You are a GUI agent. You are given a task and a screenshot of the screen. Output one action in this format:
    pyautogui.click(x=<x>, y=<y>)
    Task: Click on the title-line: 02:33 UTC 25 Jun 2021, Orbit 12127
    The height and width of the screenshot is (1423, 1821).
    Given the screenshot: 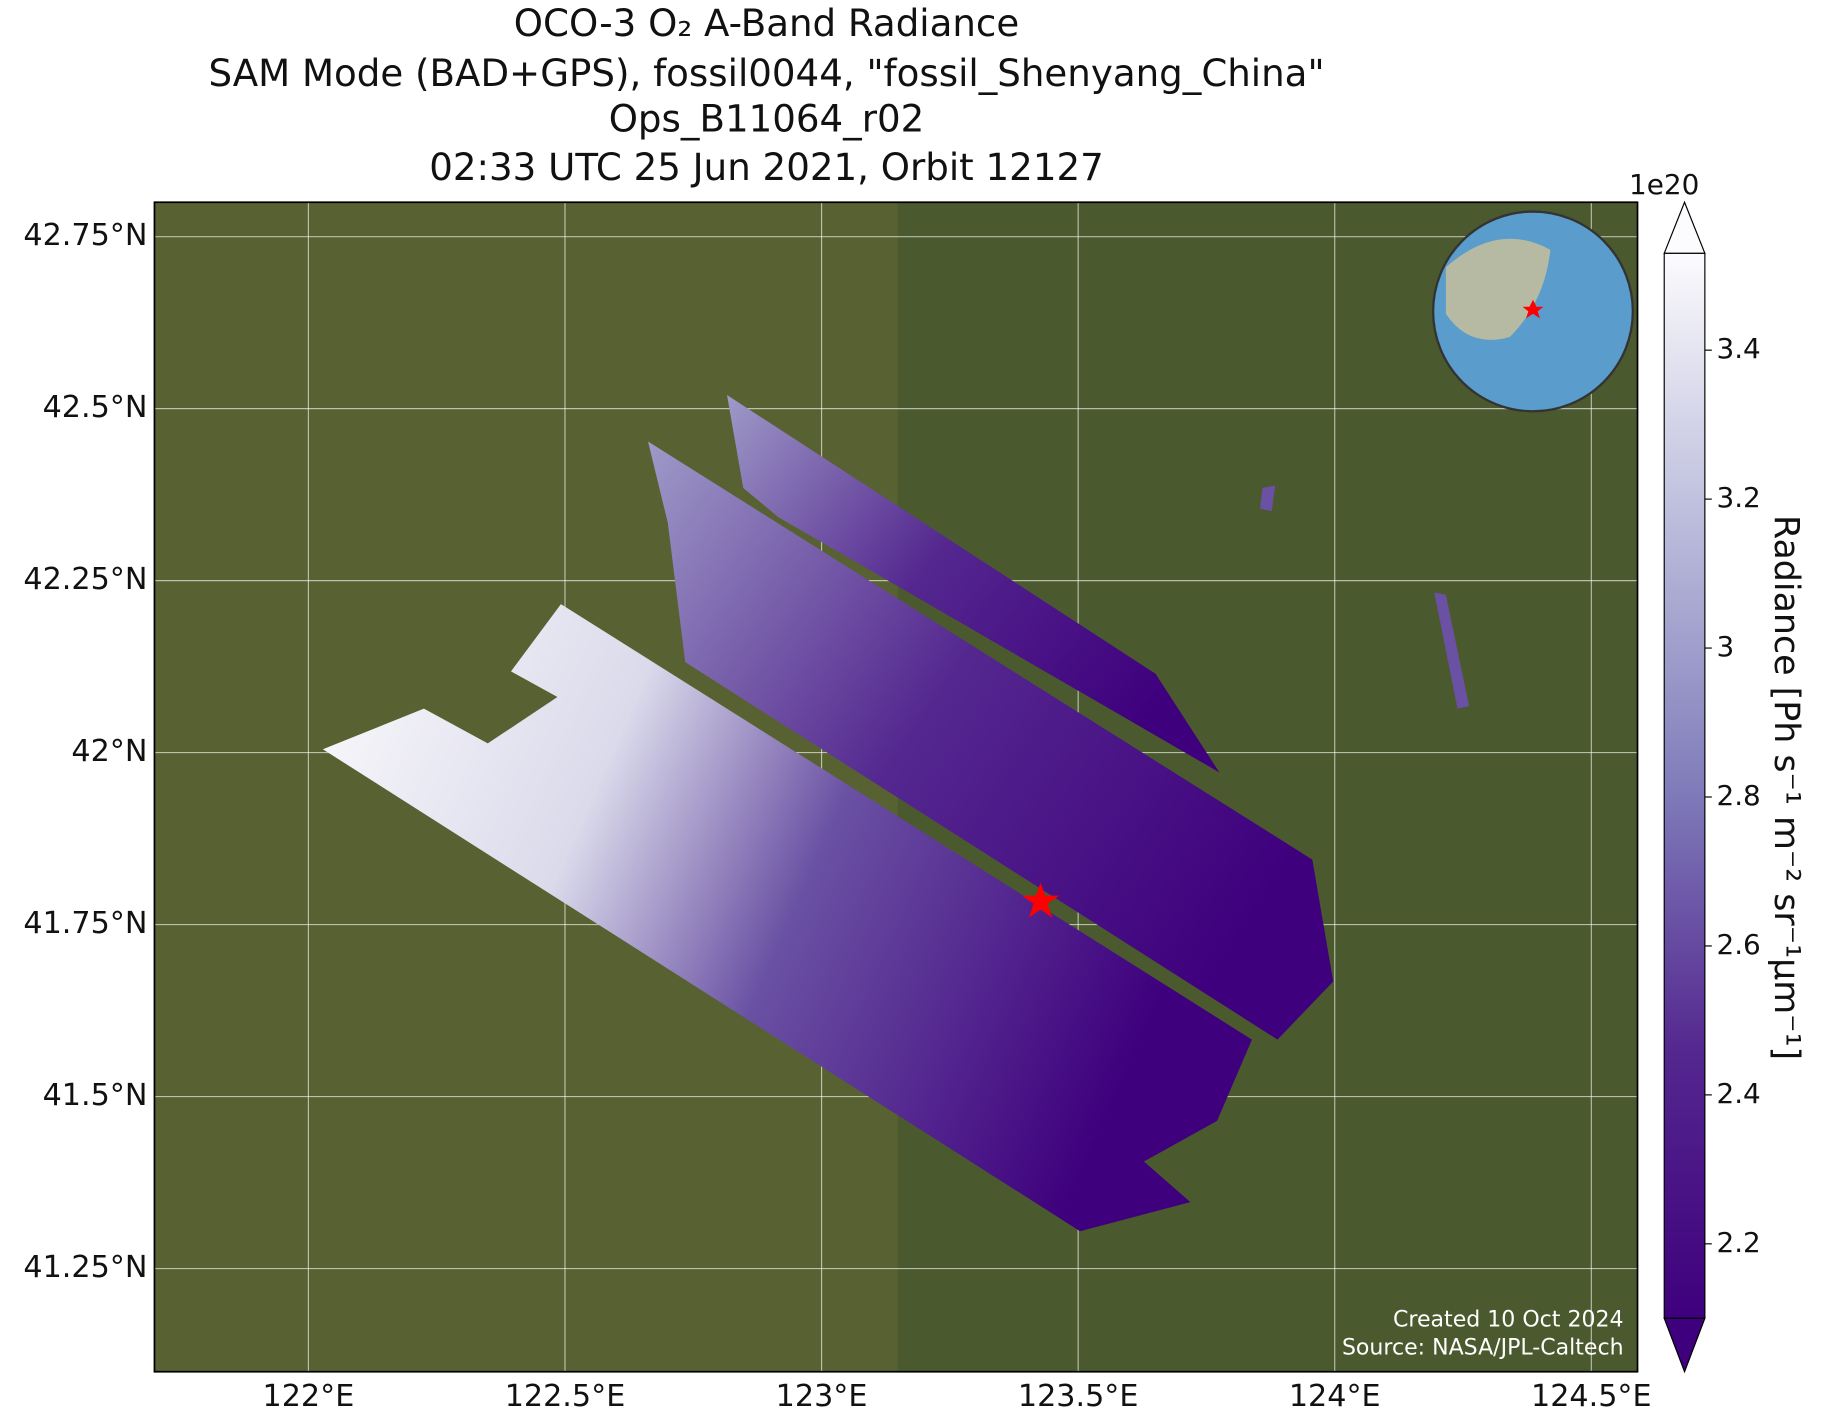 What is the action you would take?
    pyautogui.click(x=766, y=167)
    